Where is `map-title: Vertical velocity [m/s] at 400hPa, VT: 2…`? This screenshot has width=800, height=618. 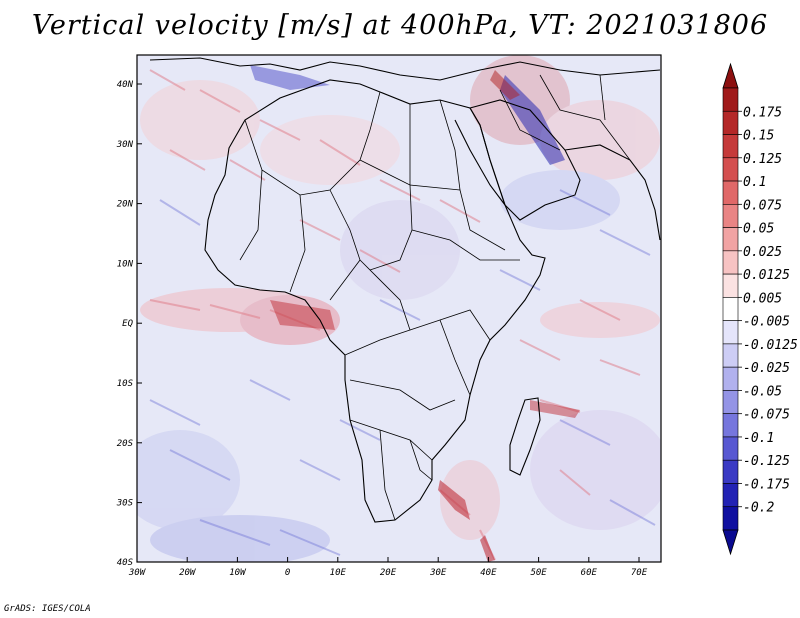
map-title: Vertical velocity [m/s] at 400hPa, VT: 2… is located at coordinates (400, 25).